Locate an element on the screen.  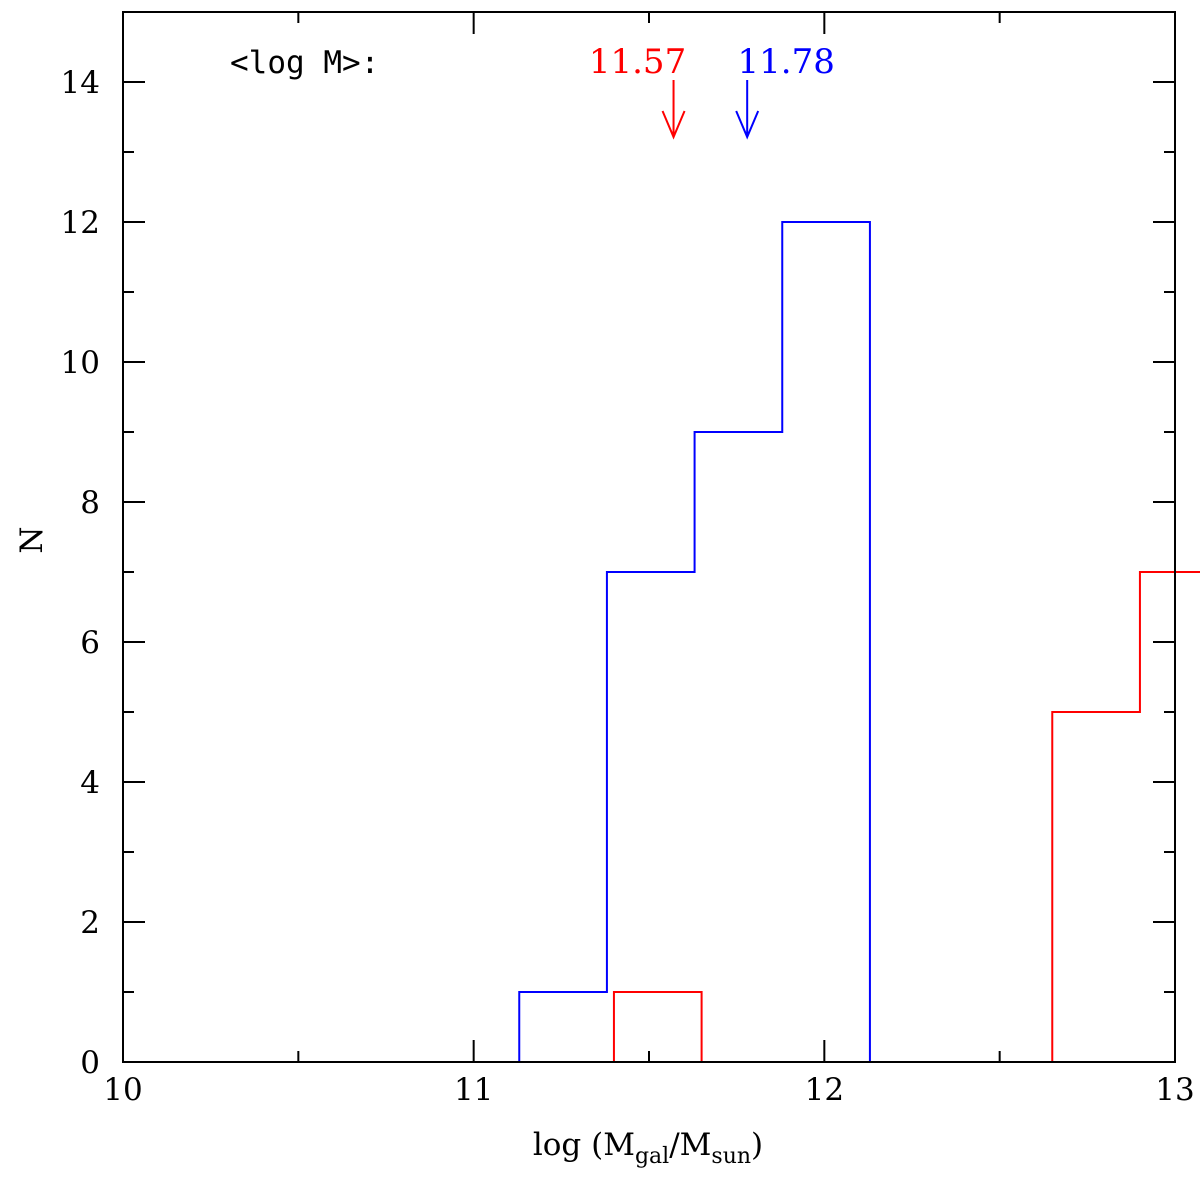
x-axis-label: log (Mgal/Msun) is located at coordinates (648, 1148).